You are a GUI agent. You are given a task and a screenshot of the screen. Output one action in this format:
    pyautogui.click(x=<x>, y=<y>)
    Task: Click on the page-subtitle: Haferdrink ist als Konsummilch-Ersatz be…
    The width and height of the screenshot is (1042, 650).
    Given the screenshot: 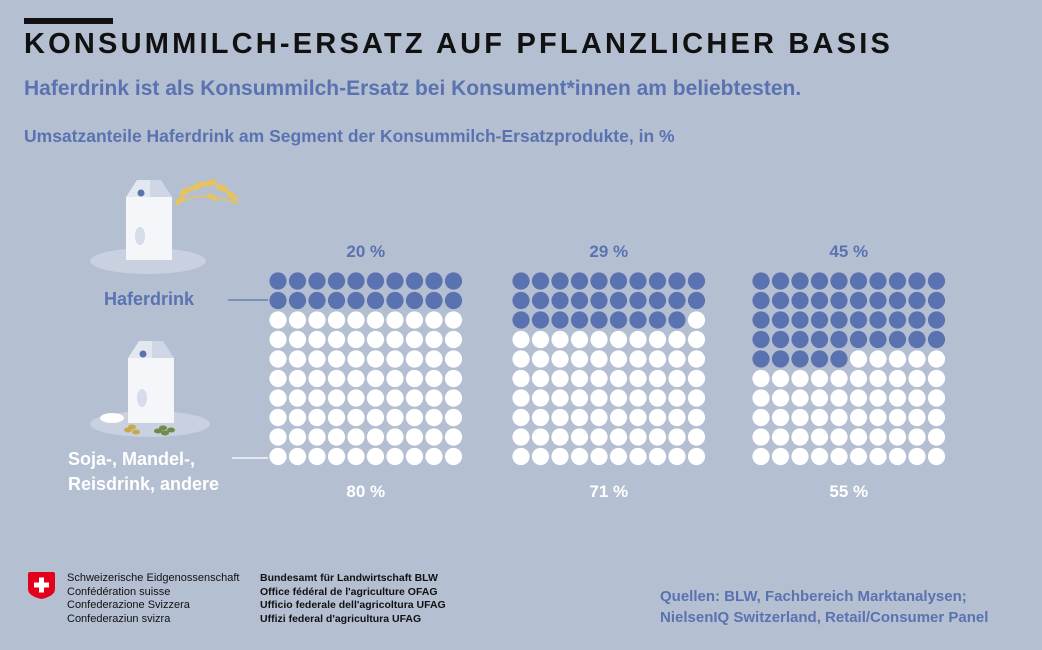 What is the action you would take?
    pyautogui.click(x=413, y=88)
    